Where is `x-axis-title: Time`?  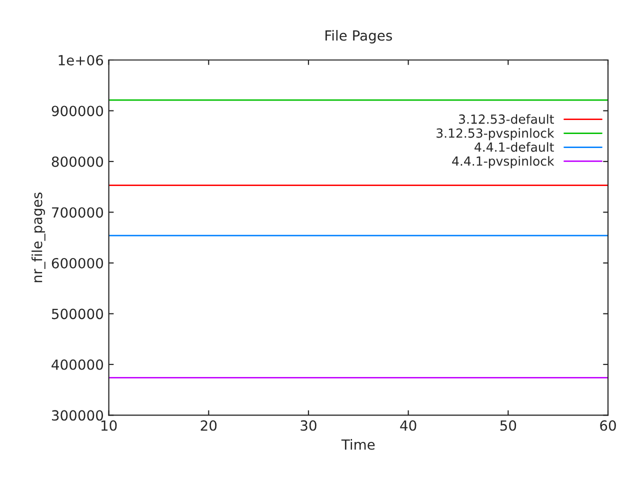
x-axis-title: Time is located at coordinates (358, 444).